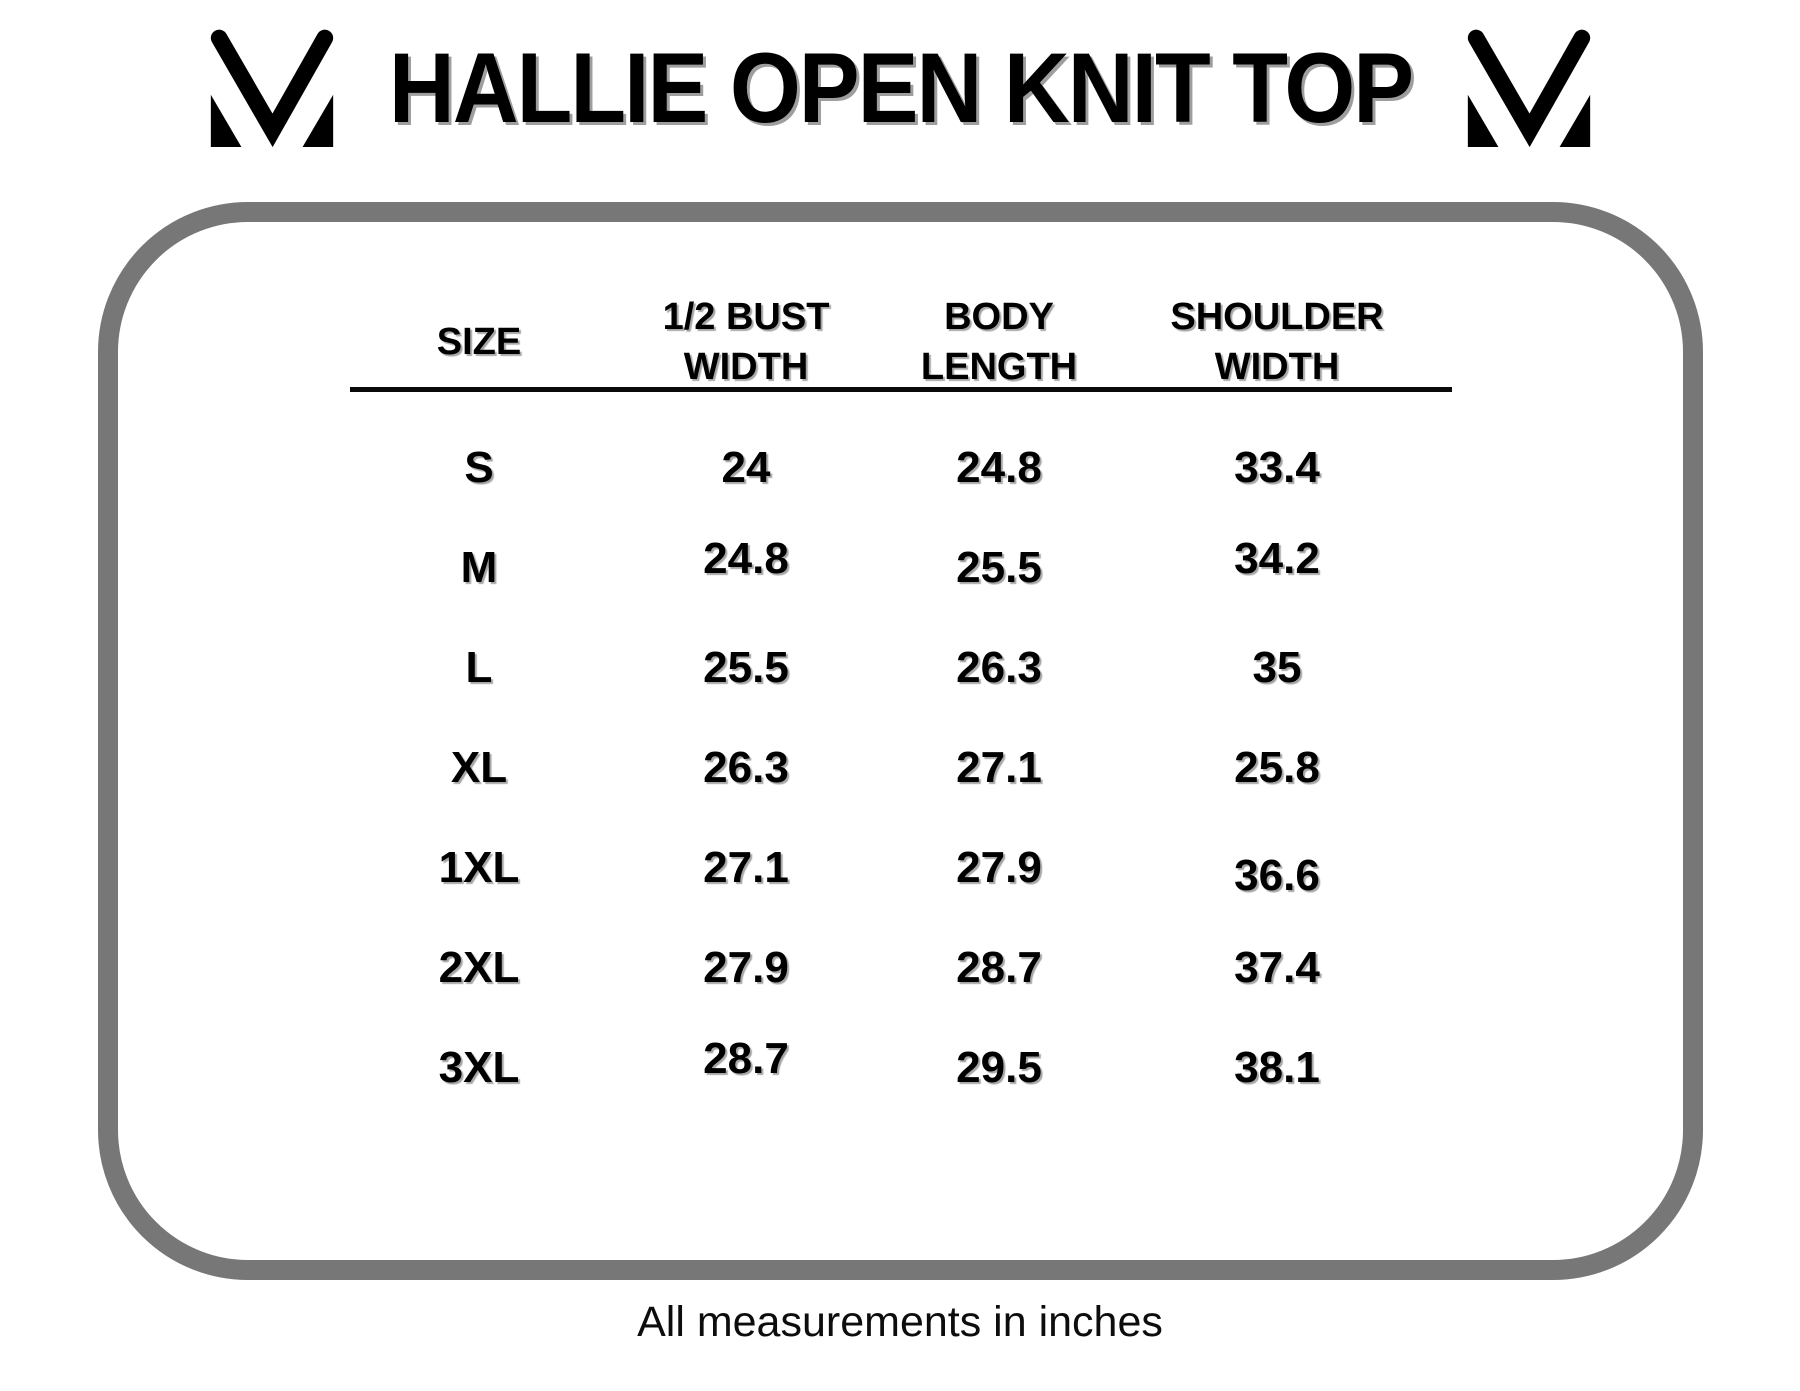  What do you see at coordinates (1277, 317) in the screenshot?
I see `column-header-label: SHOULDER` at bounding box center [1277, 317].